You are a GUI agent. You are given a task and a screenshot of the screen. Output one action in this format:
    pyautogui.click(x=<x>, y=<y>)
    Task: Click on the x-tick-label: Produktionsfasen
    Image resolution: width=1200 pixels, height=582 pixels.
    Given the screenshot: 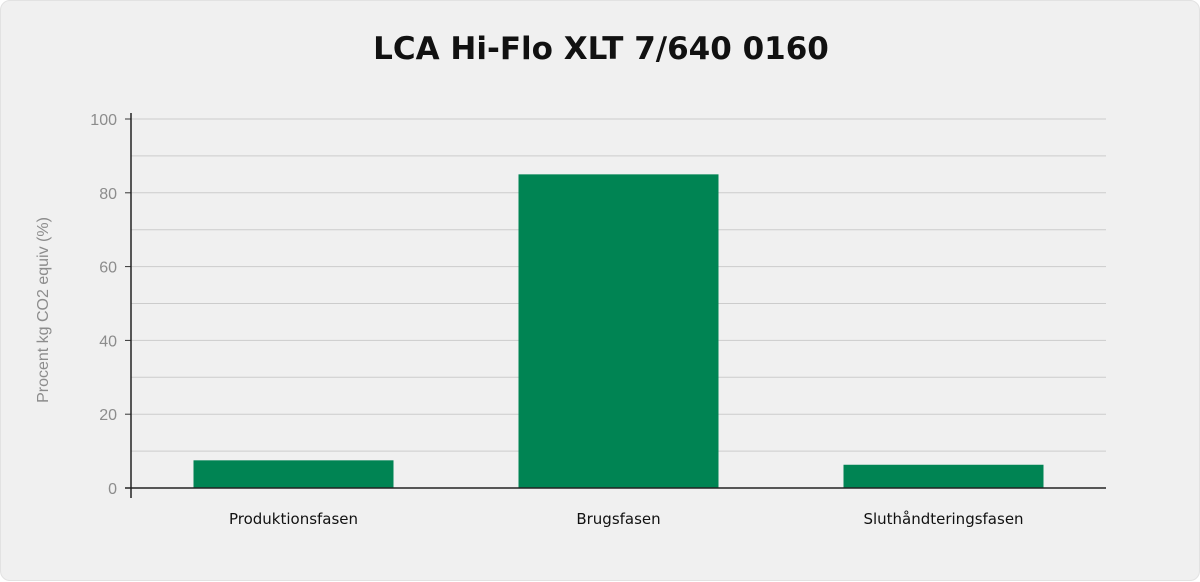 What is the action you would take?
    pyautogui.click(x=293, y=519)
    